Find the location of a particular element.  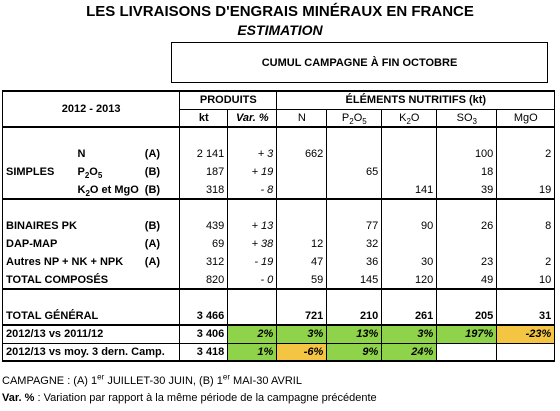

cell-kt: 3 466 is located at coordinates (203, 316).